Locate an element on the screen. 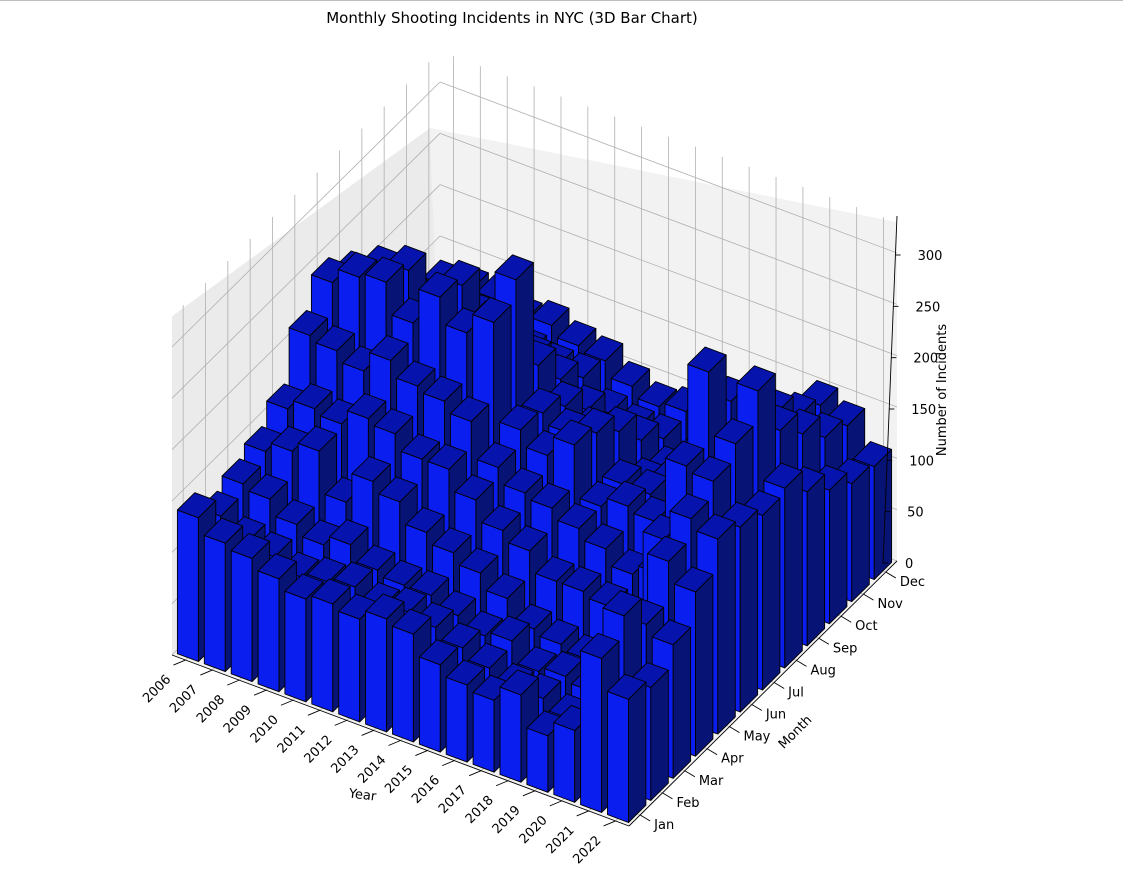 The image size is (1123, 881). x-tick-label: 2011 is located at coordinates (292, 740).